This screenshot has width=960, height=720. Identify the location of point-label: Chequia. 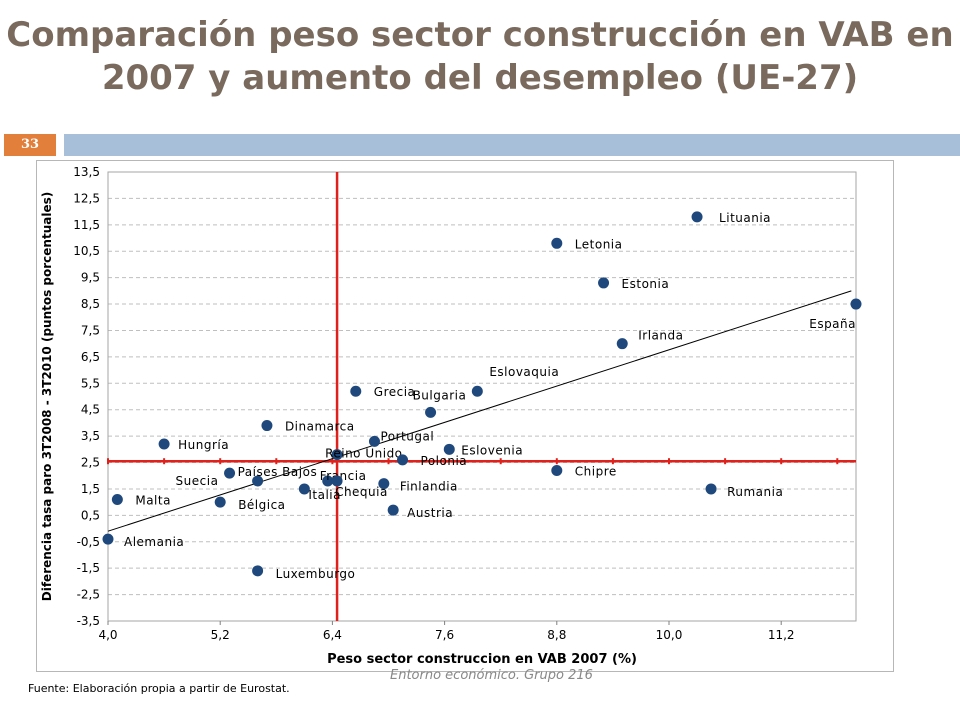
(361, 492).